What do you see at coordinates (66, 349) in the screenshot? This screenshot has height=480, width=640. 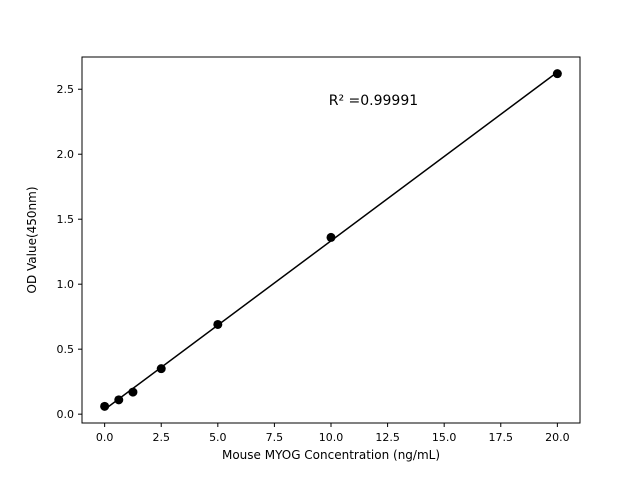 I see `y-tick-label: 0.5` at bounding box center [66, 349].